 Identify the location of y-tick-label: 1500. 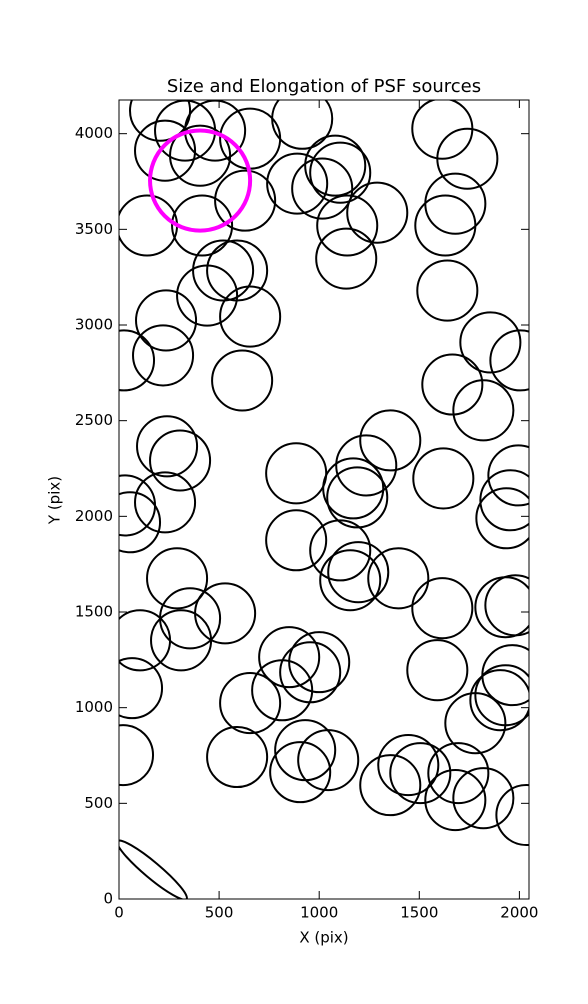
(94, 612).